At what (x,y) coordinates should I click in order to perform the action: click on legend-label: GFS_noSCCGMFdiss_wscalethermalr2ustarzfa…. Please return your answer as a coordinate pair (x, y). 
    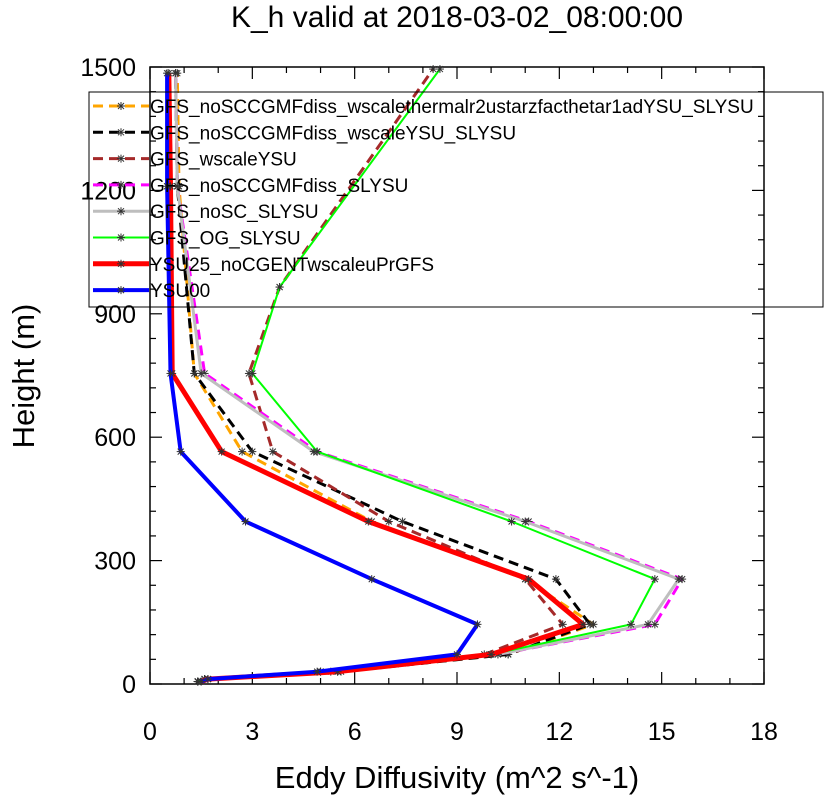
    Looking at the image, I should click on (452, 107).